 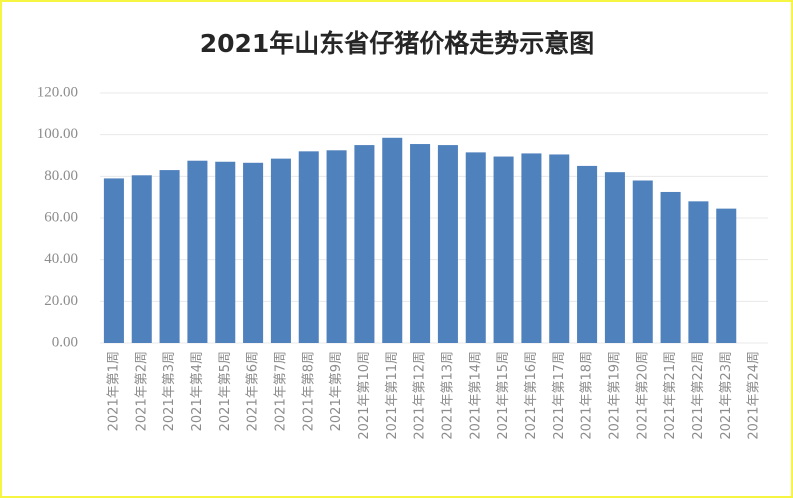 I want to click on x-tick-label: 2021年第8周, so click(x=308, y=391).